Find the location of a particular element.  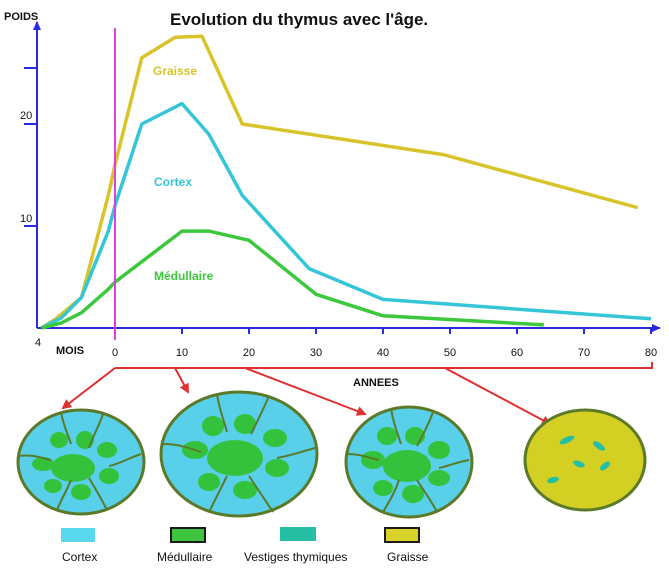

series-label-medullaire: Médullaire is located at coordinates (184, 276).